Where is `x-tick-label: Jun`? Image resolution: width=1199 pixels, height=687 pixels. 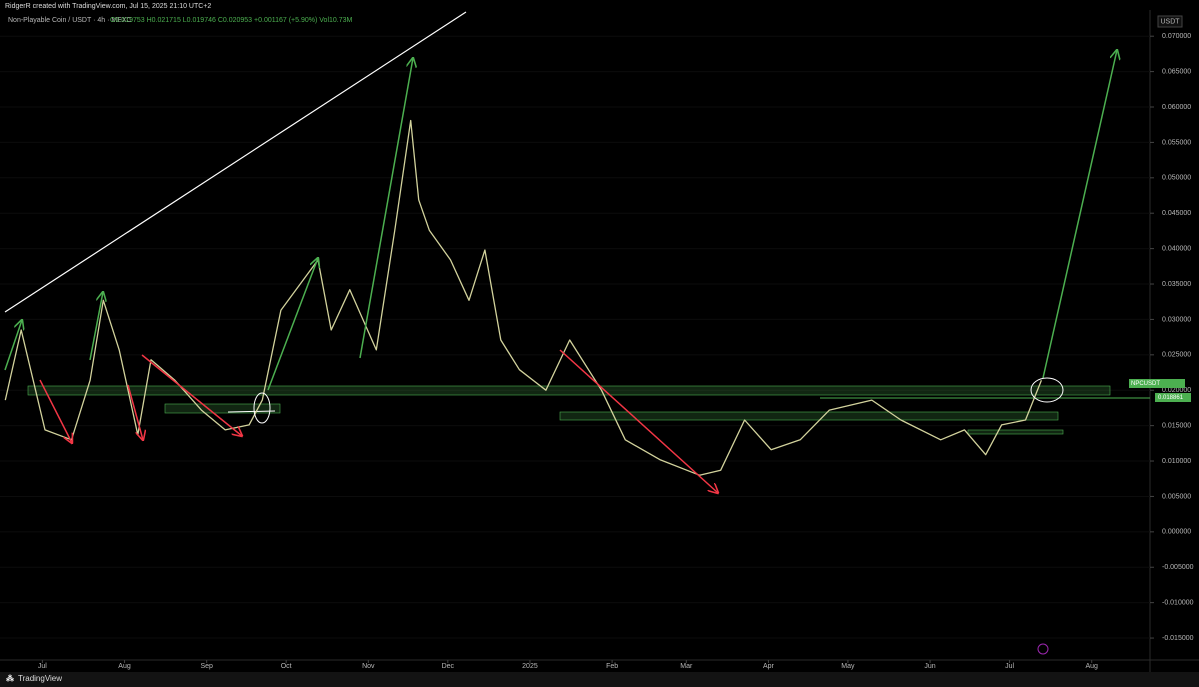
x-tick-label: Jun is located at coordinates (929, 666).